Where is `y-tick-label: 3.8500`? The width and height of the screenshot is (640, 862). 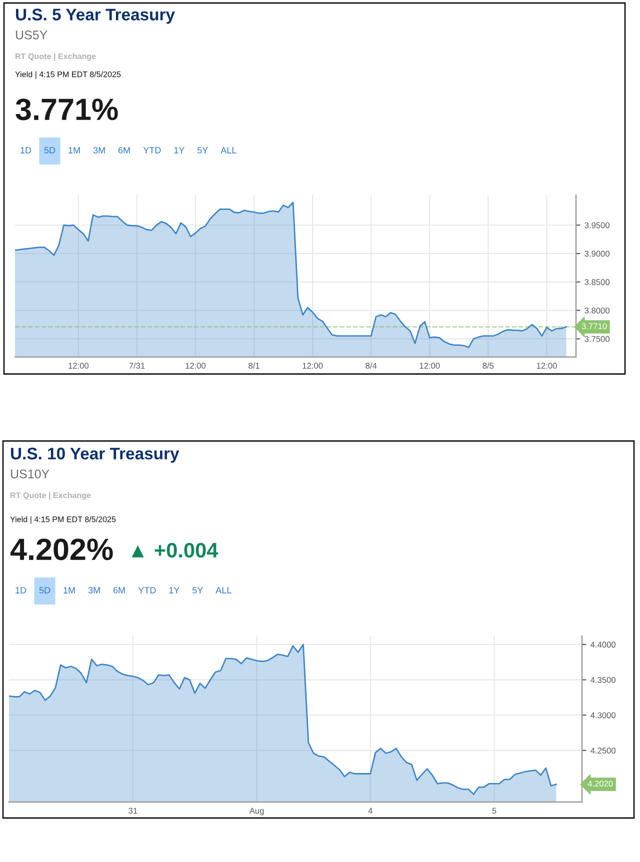
y-tick-label: 3.8500 is located at coordinates (597, 282).